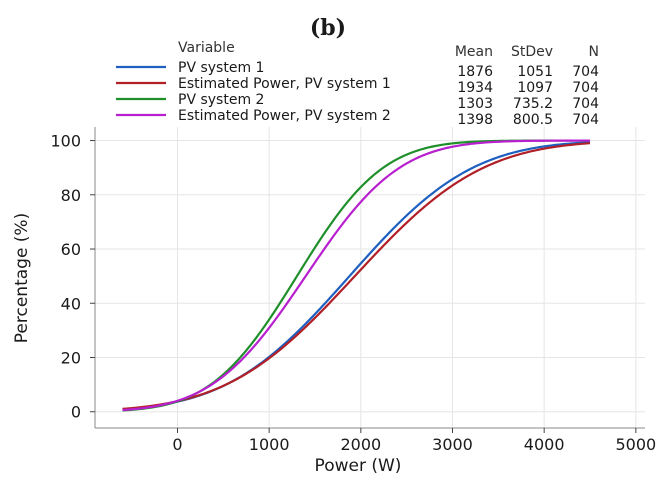 Image resolution: width=657 pixels, height=479 pixels. What do you see at coordinates (475, 72) in the screenshot?
I see `legend-mean-value: 1876` at bounding box center [475, 72].